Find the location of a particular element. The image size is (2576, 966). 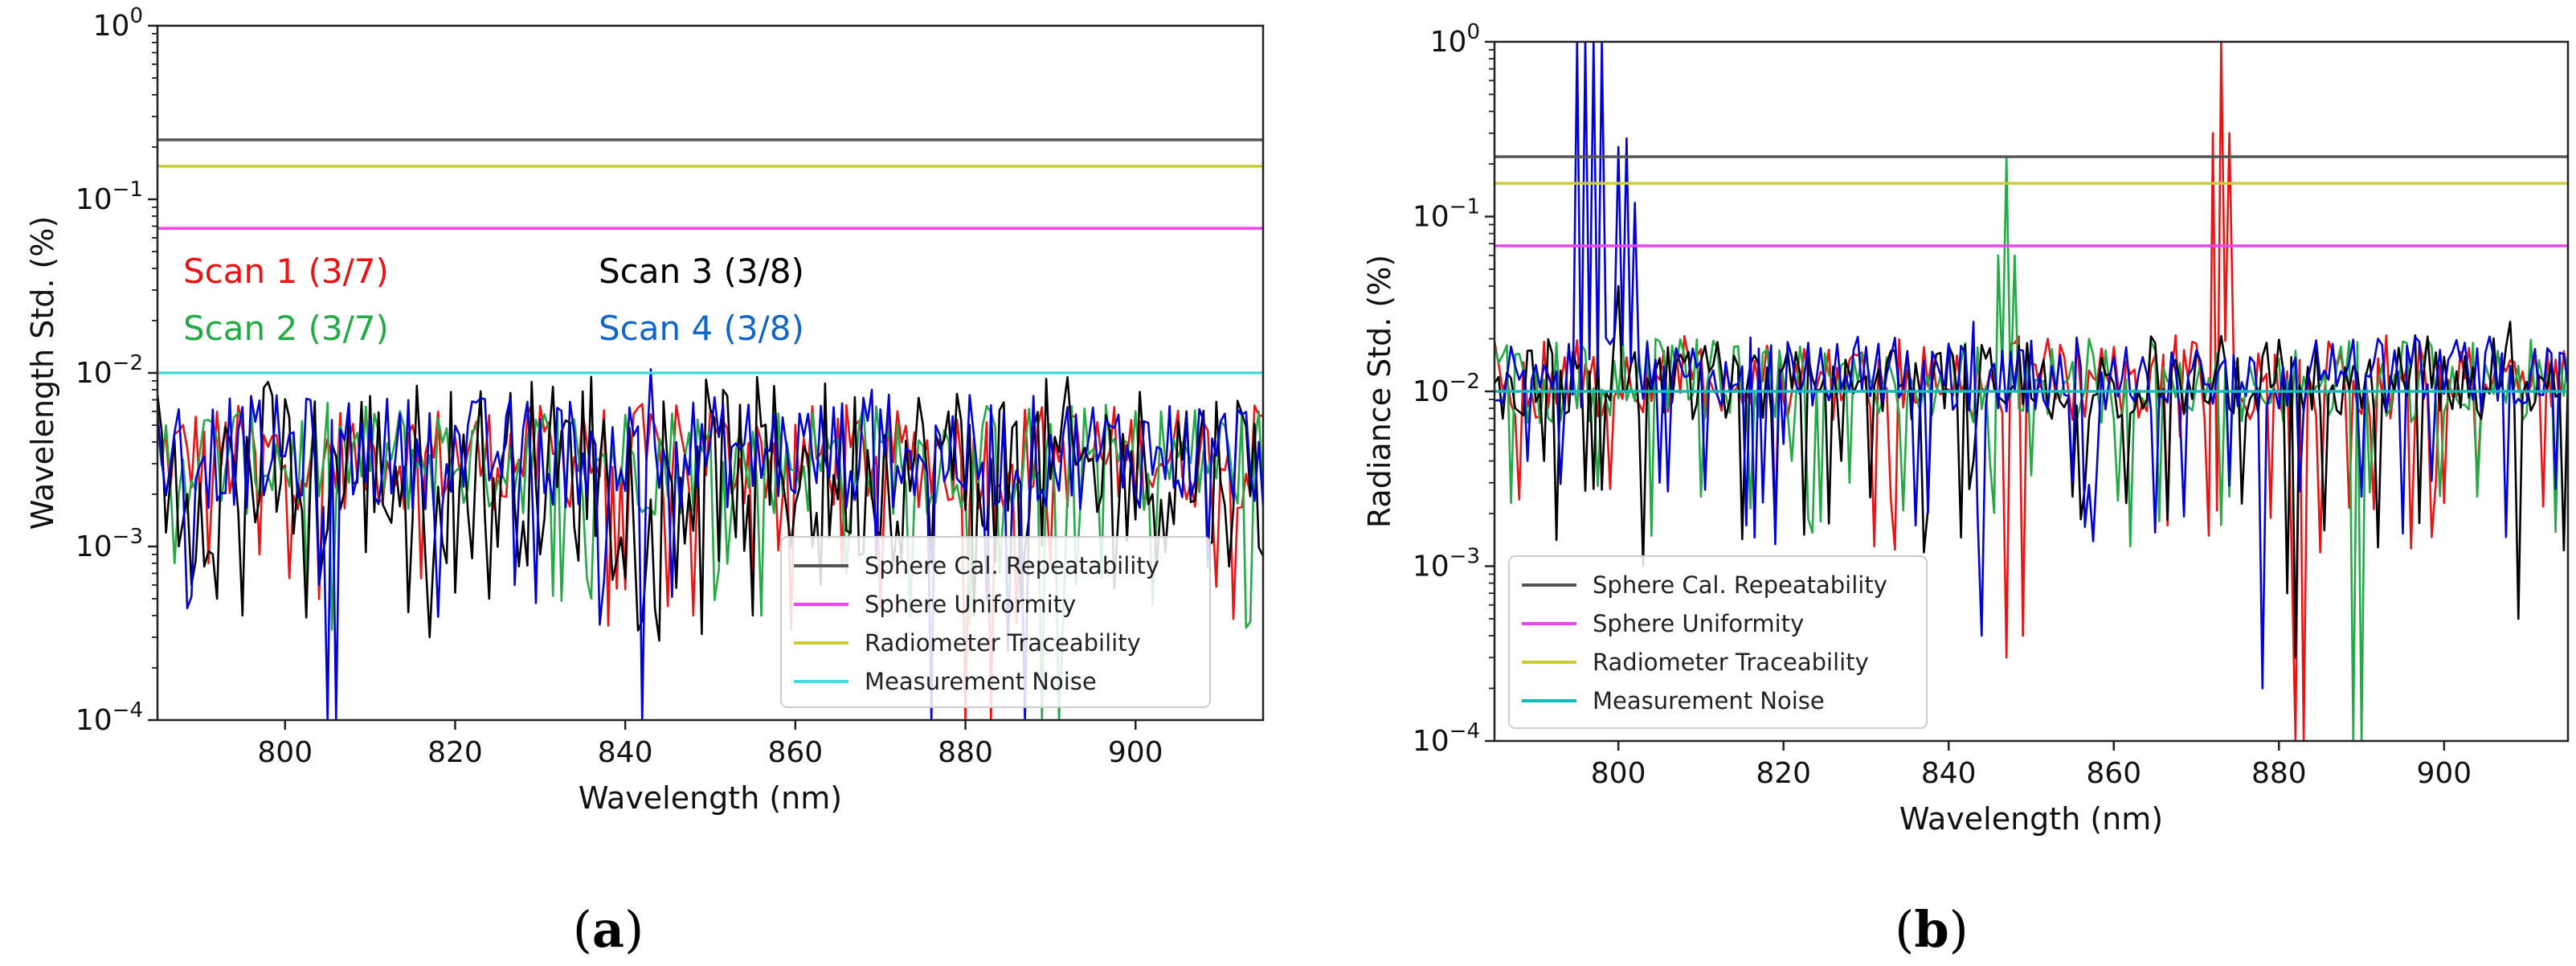

panel-caption-b: (b) is located at coordinates (1932, 929).